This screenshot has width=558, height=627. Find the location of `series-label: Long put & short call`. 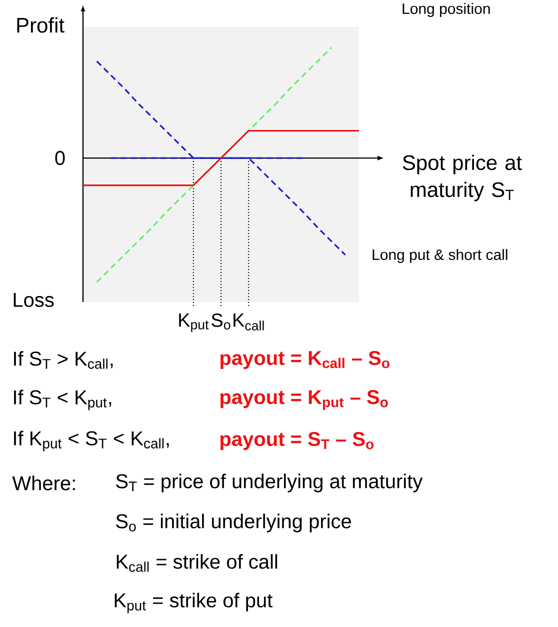

series-label: Long put & short call is located at coordinates (440, 256).